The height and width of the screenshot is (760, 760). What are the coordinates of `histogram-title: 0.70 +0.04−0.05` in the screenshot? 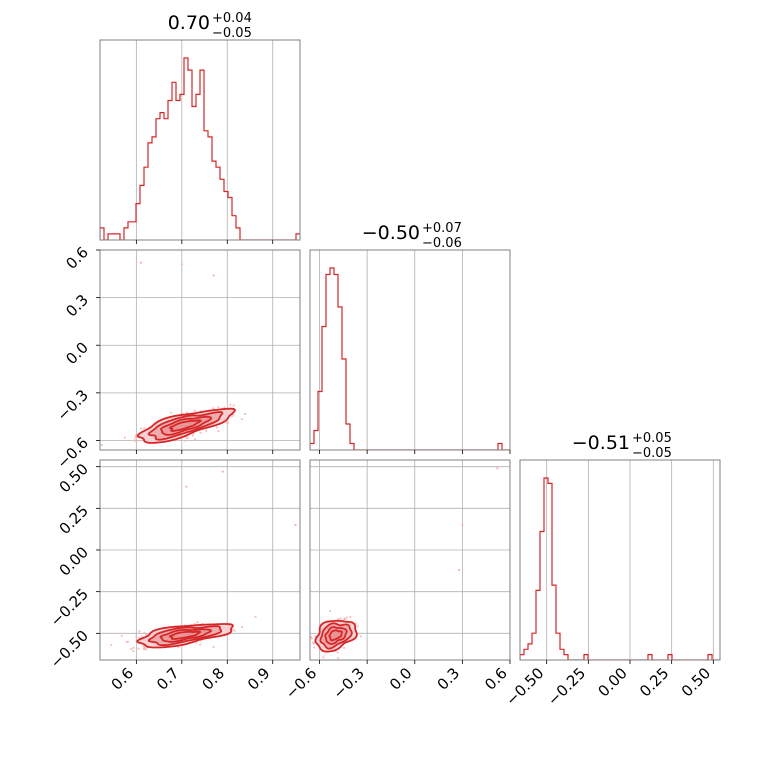 It's located at (210, 26).